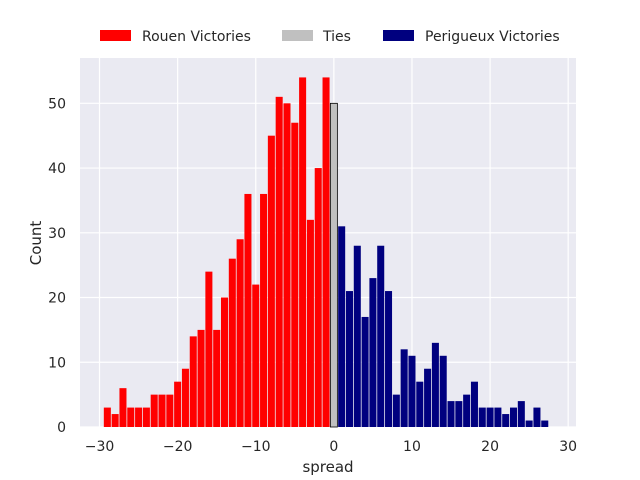  I want to click on x-tick-label: −30, so click(100, 447).